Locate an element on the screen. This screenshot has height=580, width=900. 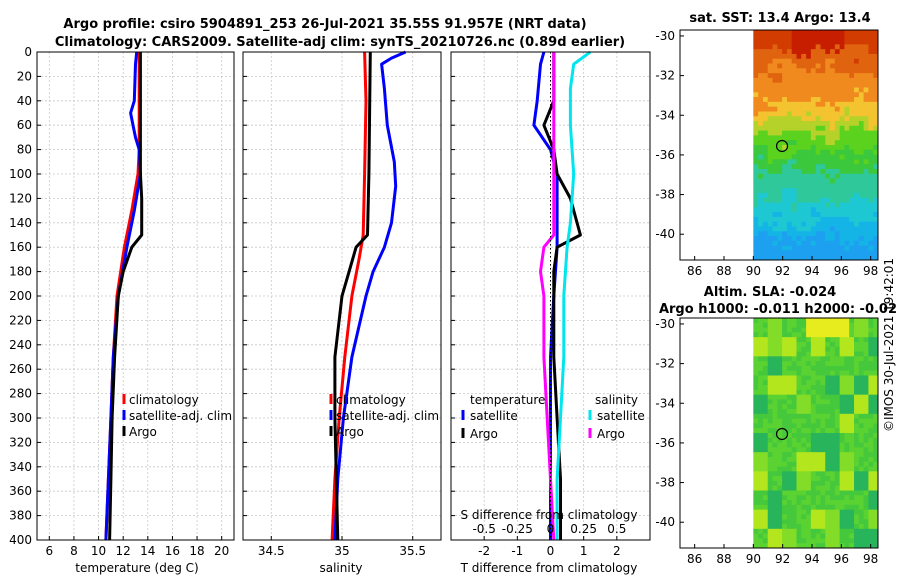
y-tick-label: 80 is located at coordinates (24, 150).